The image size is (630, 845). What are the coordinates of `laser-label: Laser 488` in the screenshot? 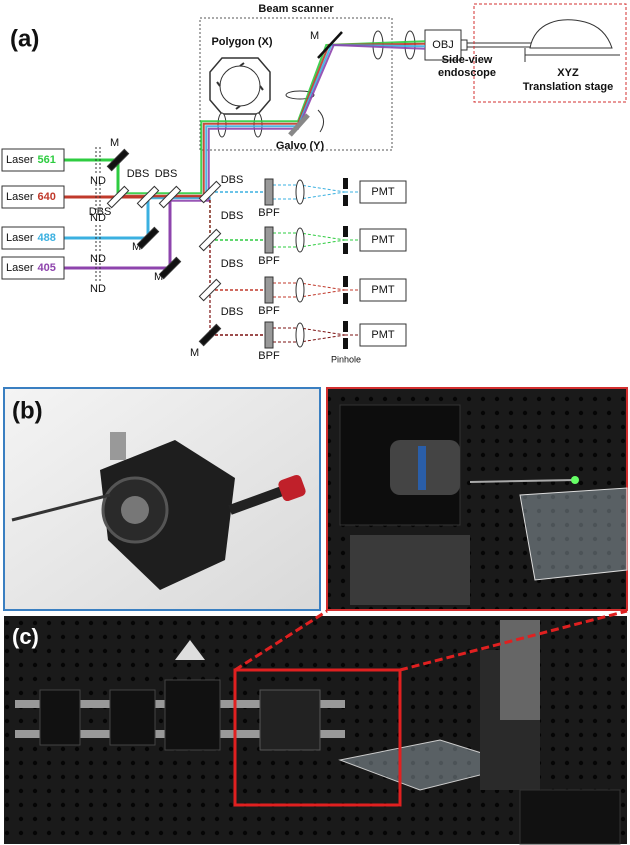 It's located at (31, 238).